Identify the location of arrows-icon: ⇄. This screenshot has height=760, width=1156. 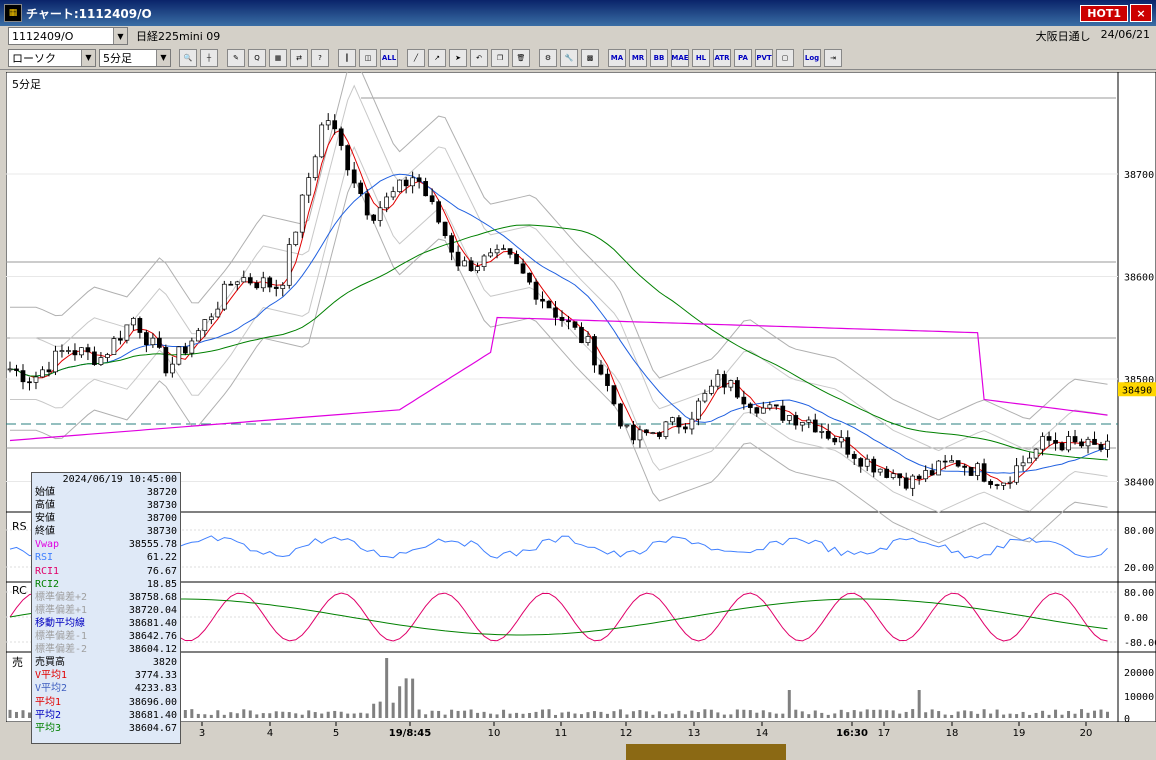
(299, 57).